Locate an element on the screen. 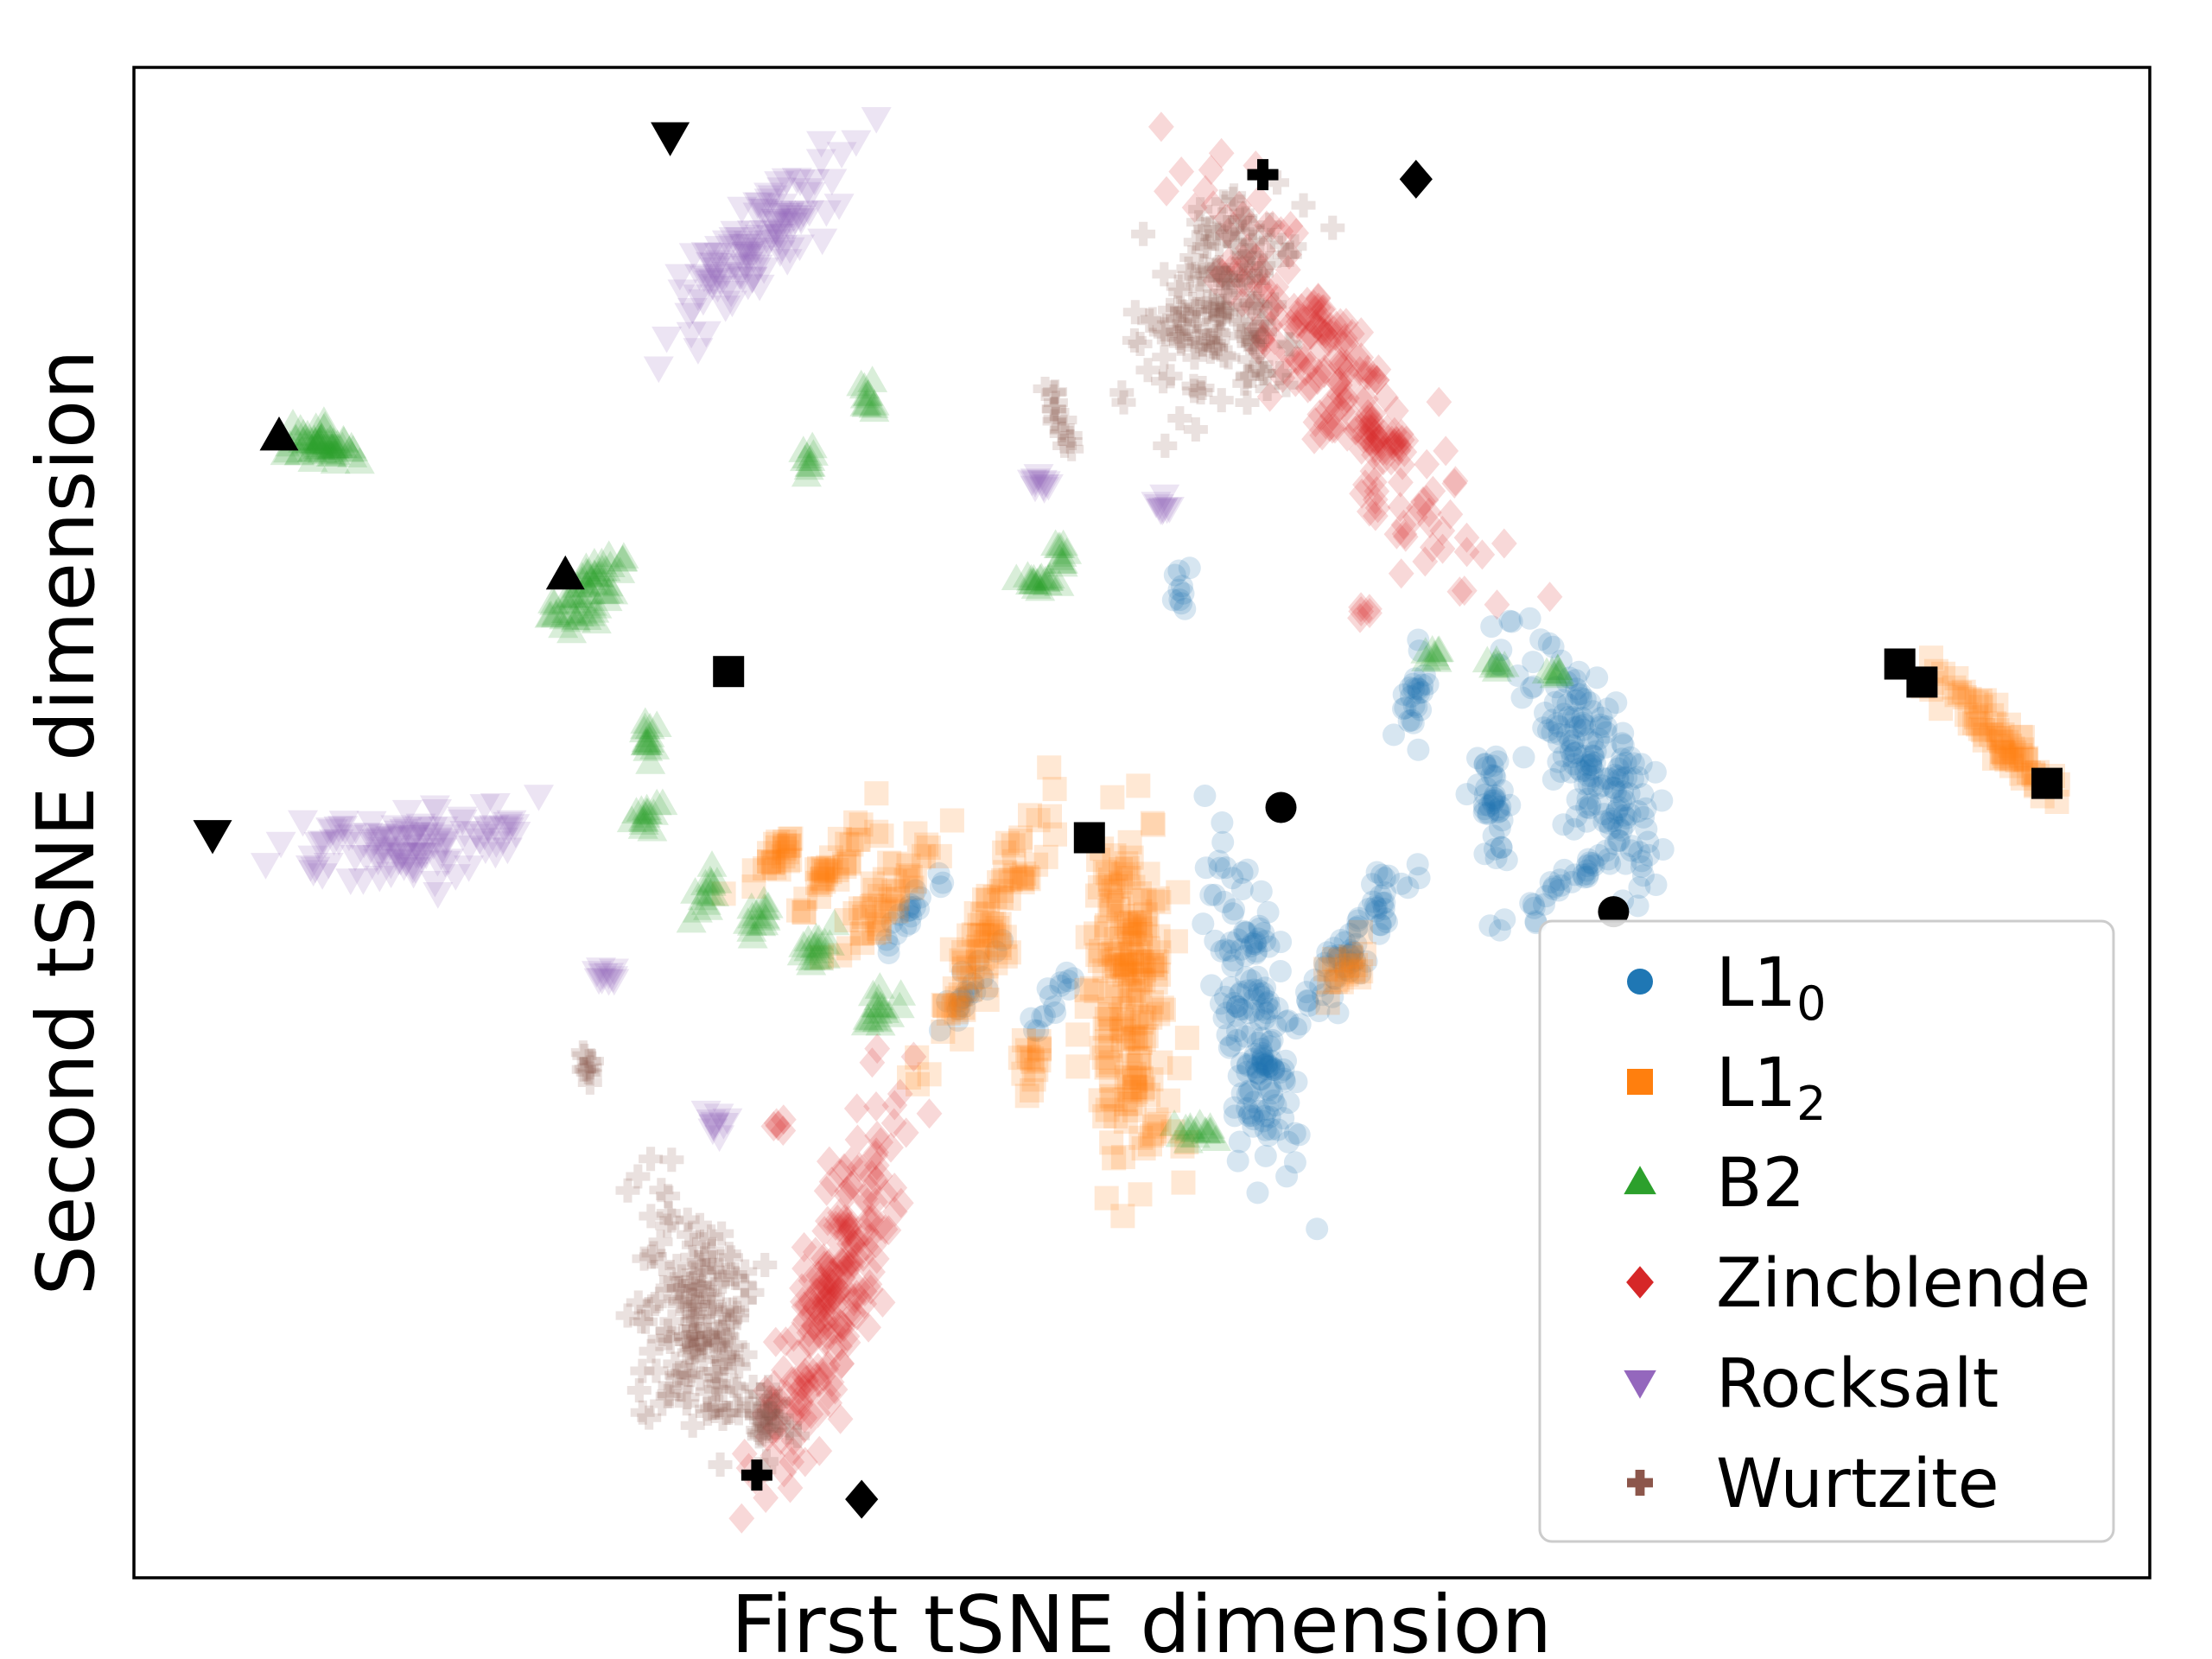 This screenshot has width=2212, height=1659. legend-label: B2 is located at coordinates (1760, 1184).